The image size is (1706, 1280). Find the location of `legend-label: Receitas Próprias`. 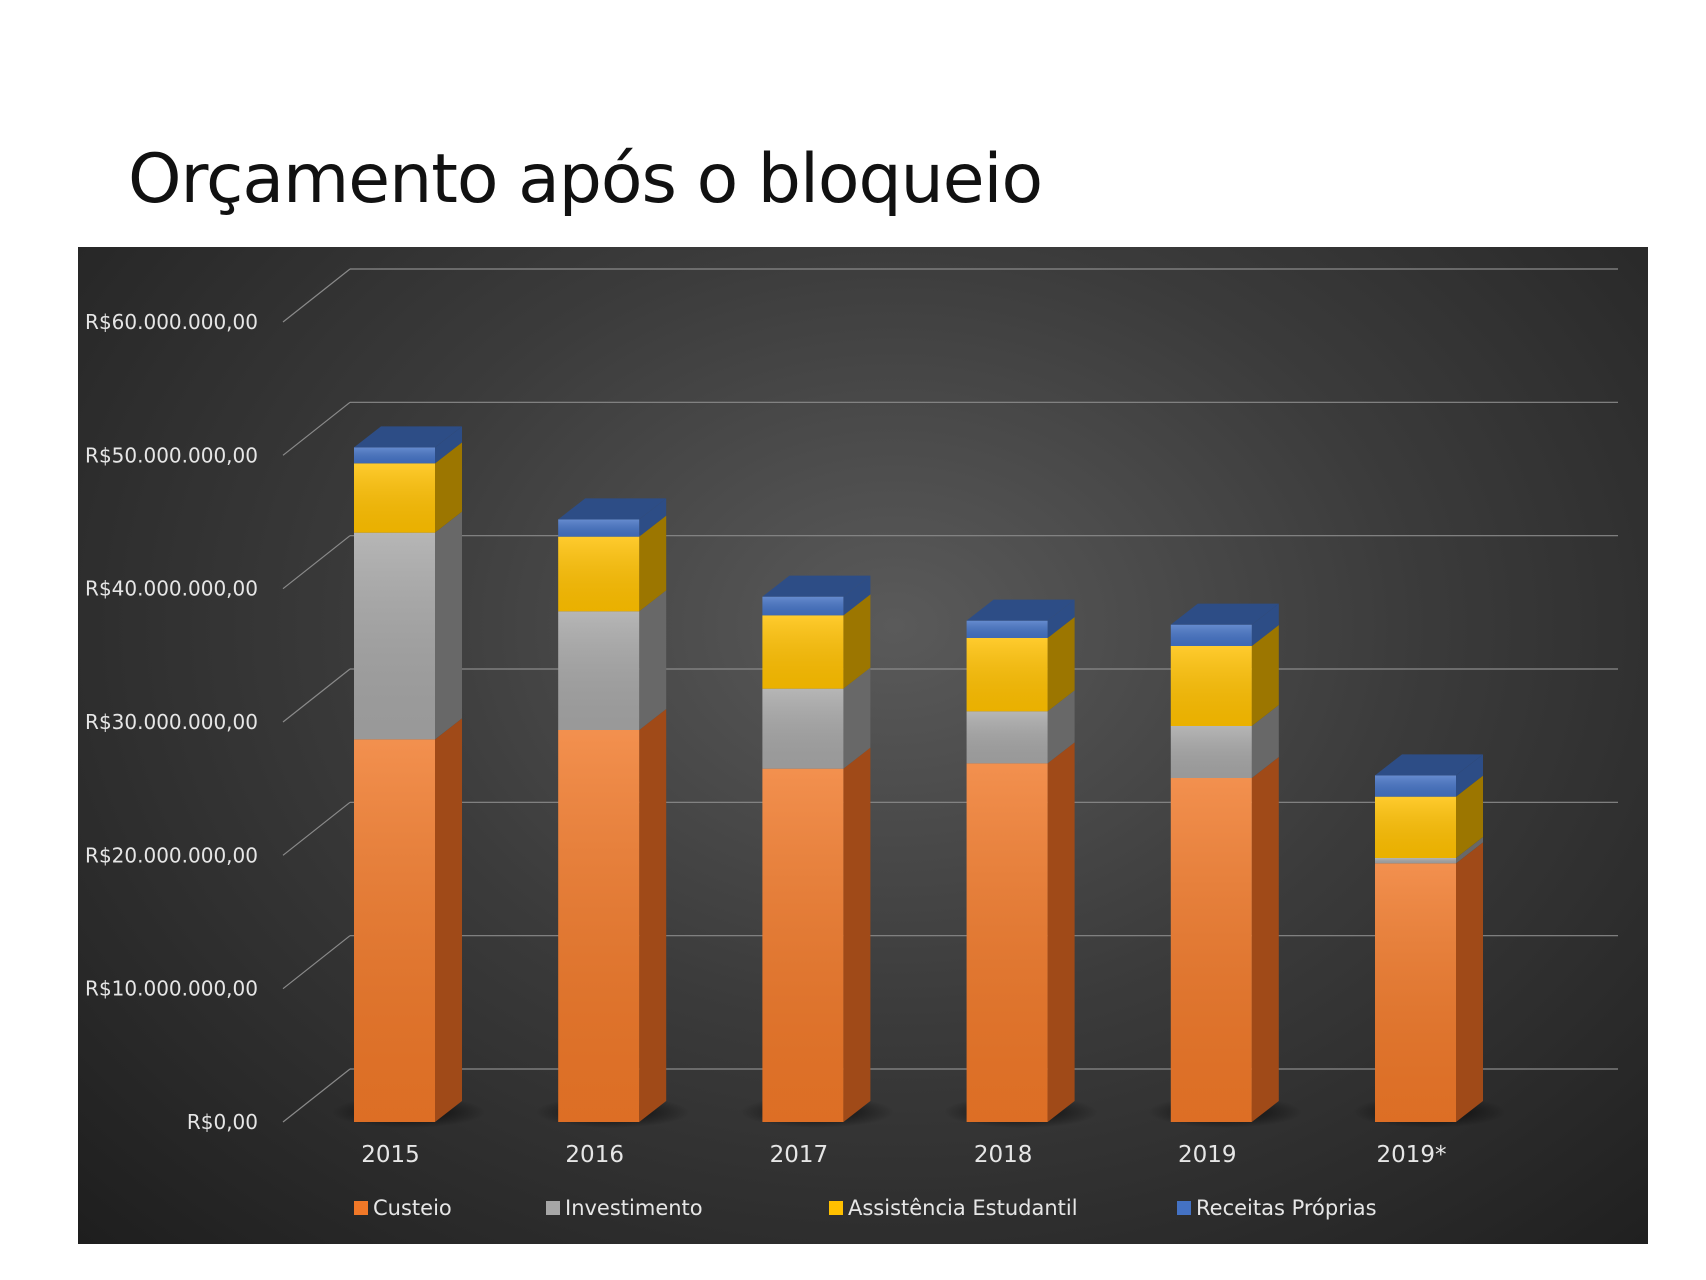

legend-label: Receitas Próprias is located at coordinates (1286, 1208).